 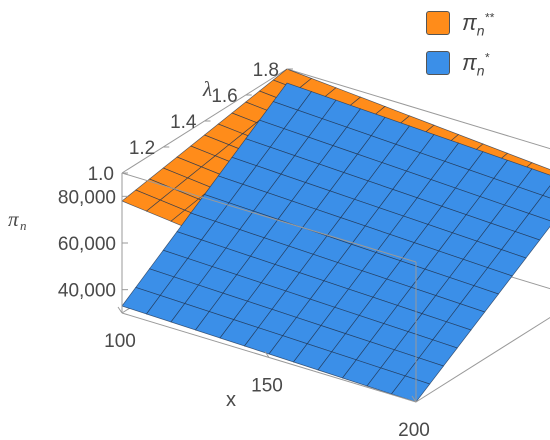 What do you see at coordinates (546, 192) in the screenshot?
I see `surface-cell` at bounding box center [546, 192].